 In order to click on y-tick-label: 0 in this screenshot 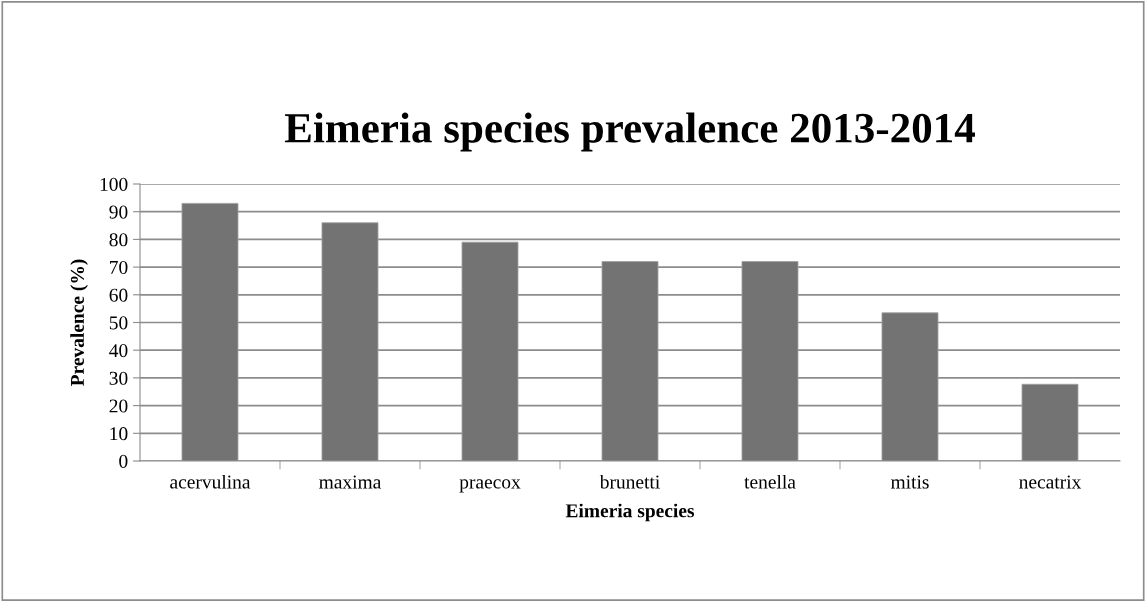, I will do `click(123, 461)`.